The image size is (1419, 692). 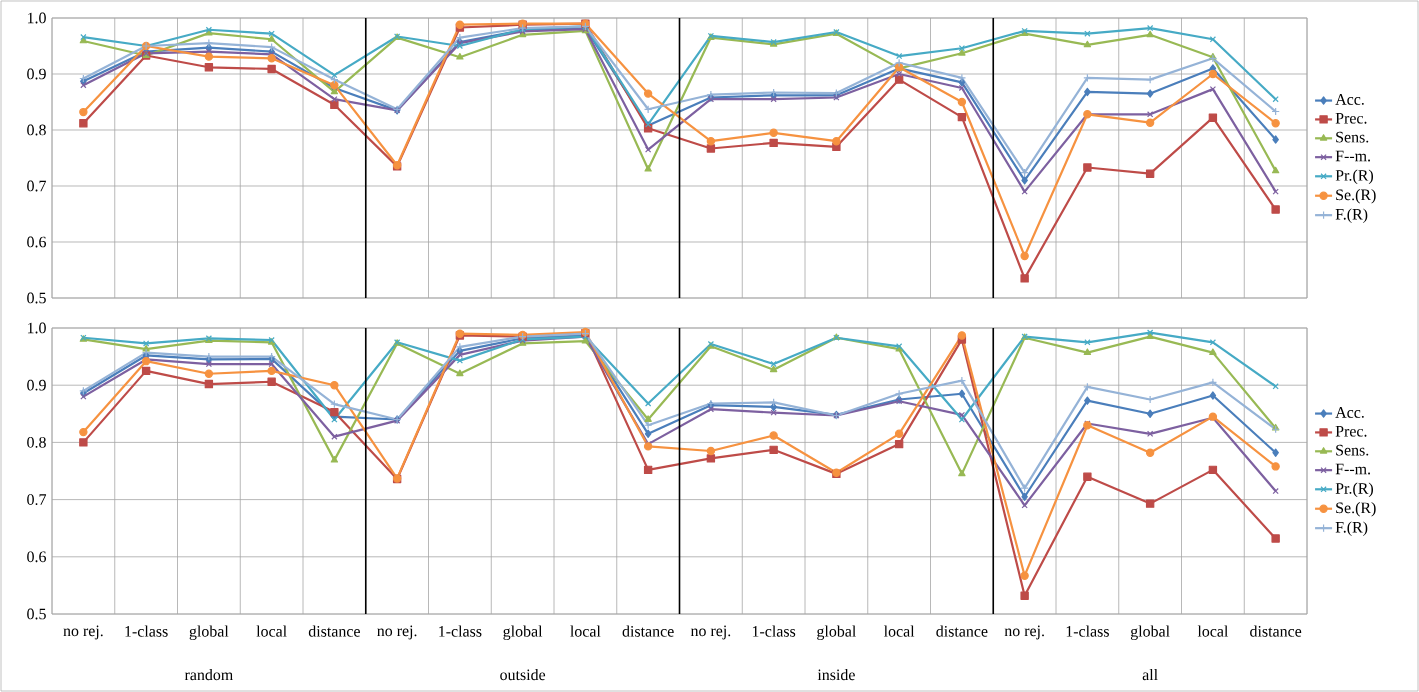 What do you see at coordinates (836, 674) in the screenshot?
I see `text: inside` at bounding box center [836, 674].